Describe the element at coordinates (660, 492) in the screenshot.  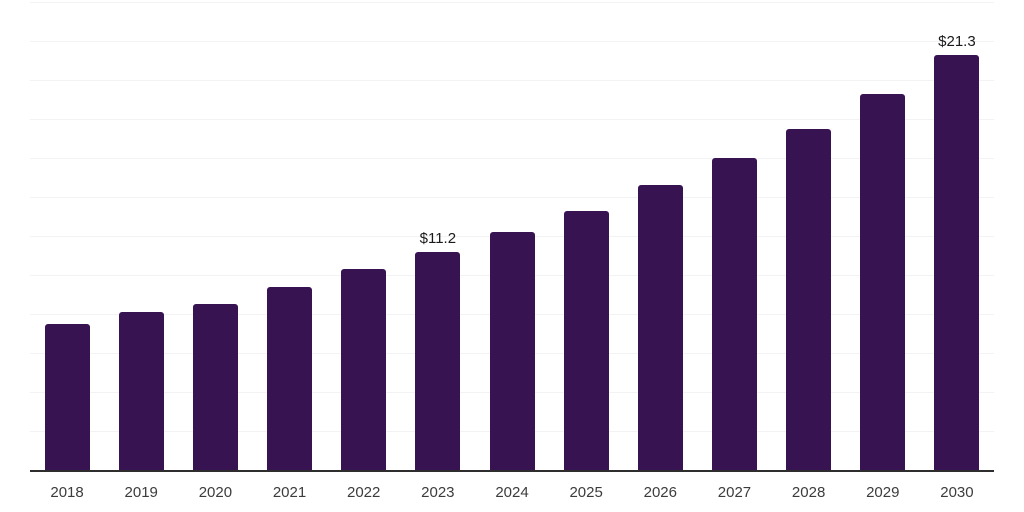
I see `x-tick-label-2026: 2026` at that location.